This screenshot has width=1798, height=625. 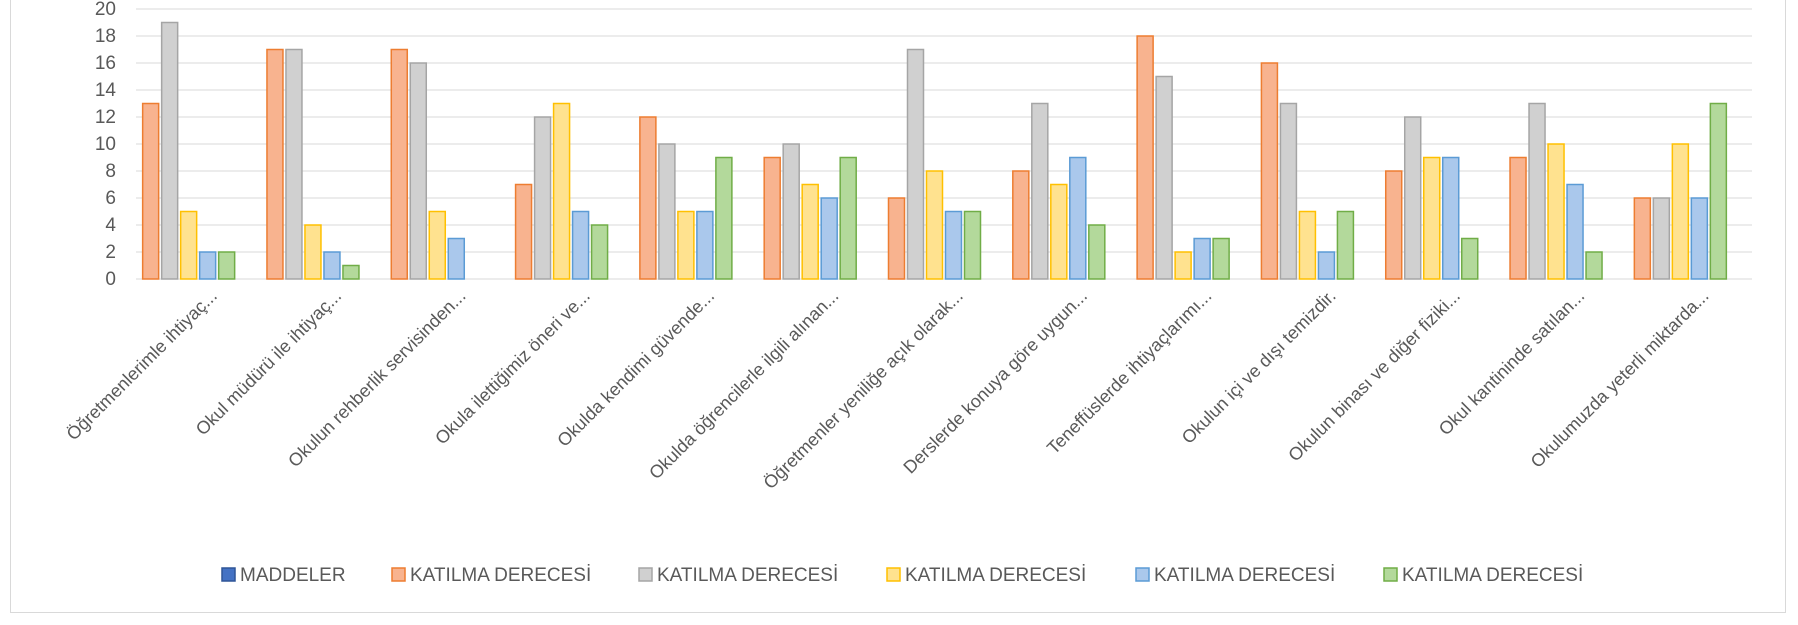 I want to click on y-axis: 0 2 4 6 8 10 12 14 16 18 20, so click(x=106, y=145).